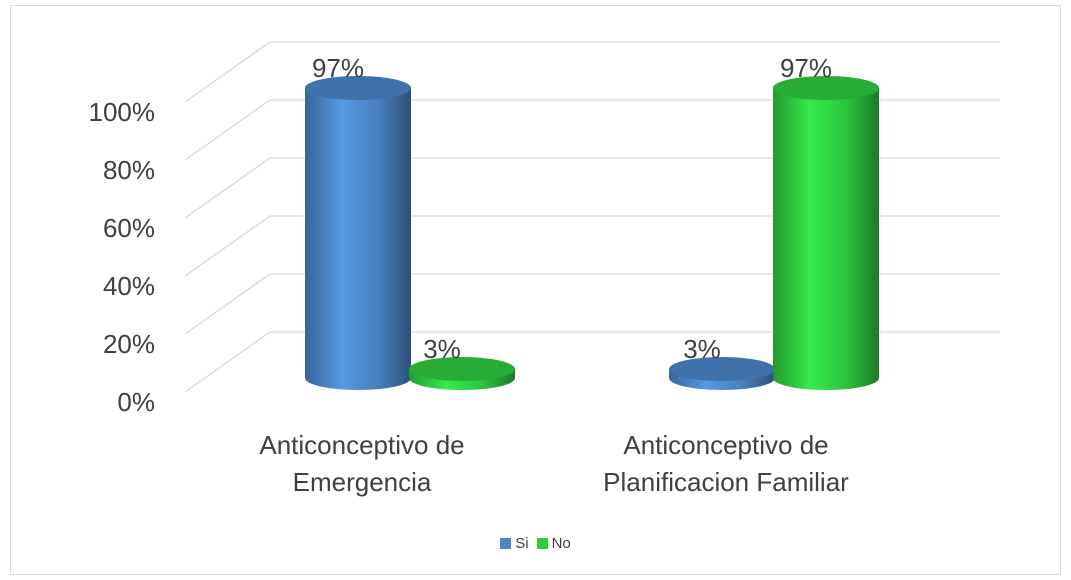 Image resolution: width=1071 pixels, height=580 pixels. What do you see at coordinates (129, 170) in the screenshot?
I see `y-tick-label: 80%` at bounding box center [129, 170].